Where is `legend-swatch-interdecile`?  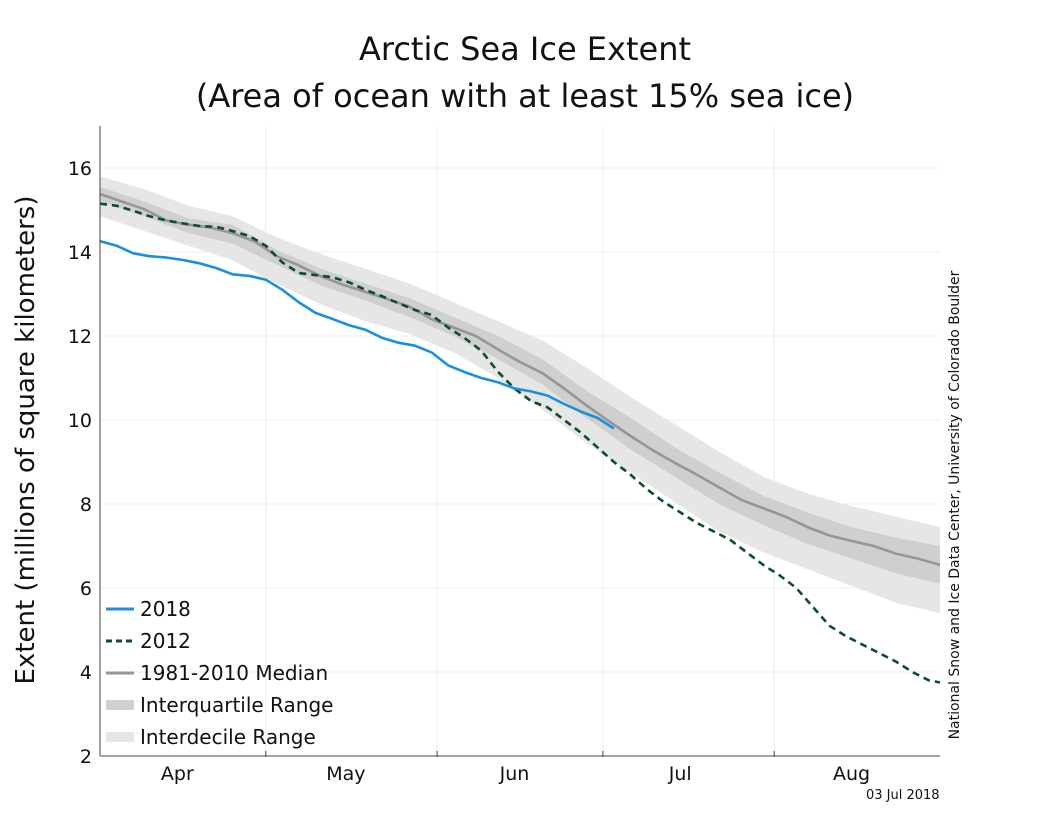
legend-swatch-interdecile is located at coordinates (120, 737).